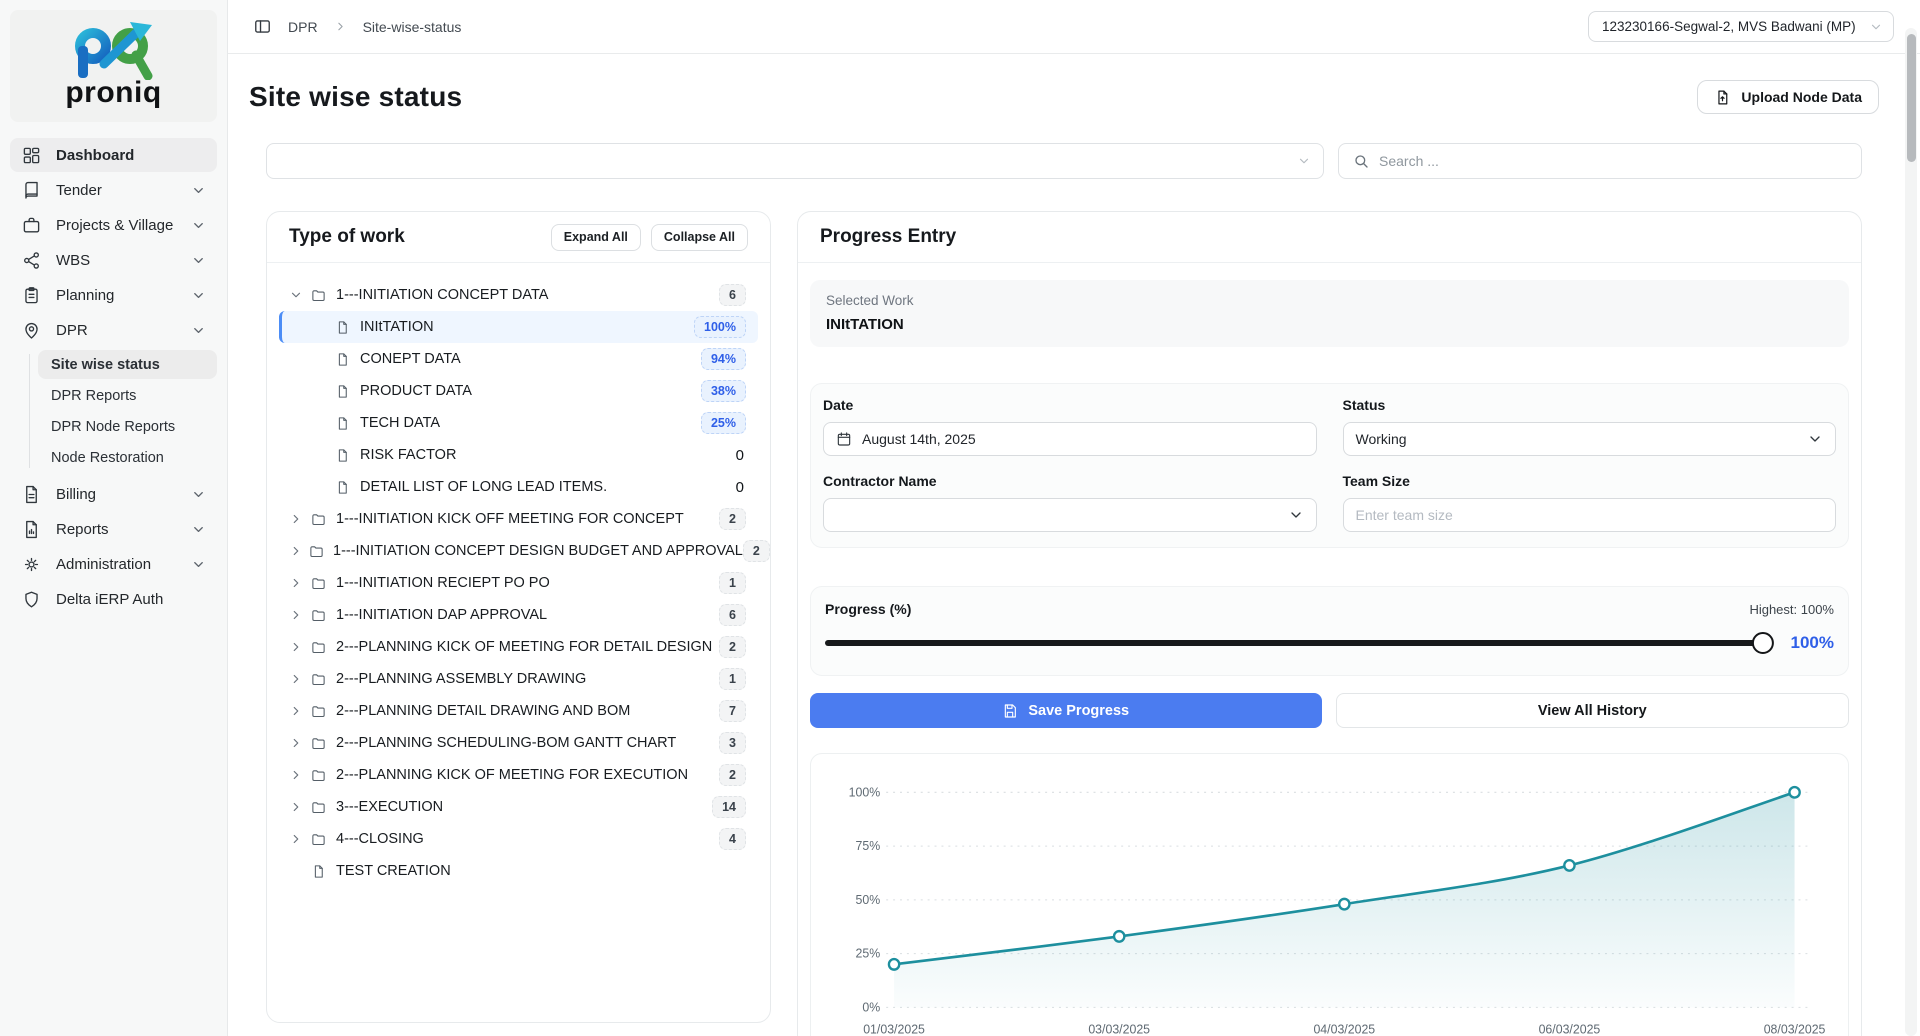  Describe the element at coordinates (262, 26) in the screenshot. I see `sidebar-toggle-icon` at that location.